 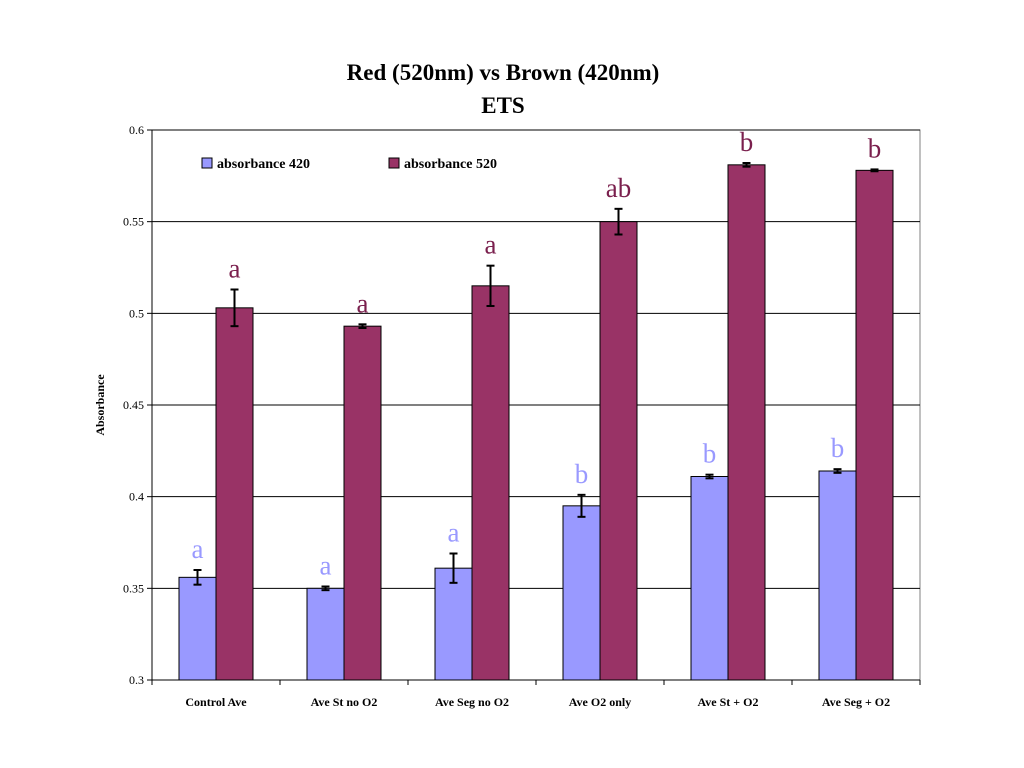 What do you see at coordinates (344, 702) in the screenshot?
I see `x-category-label: Ave St no O2` at bounding box center [344, 702].